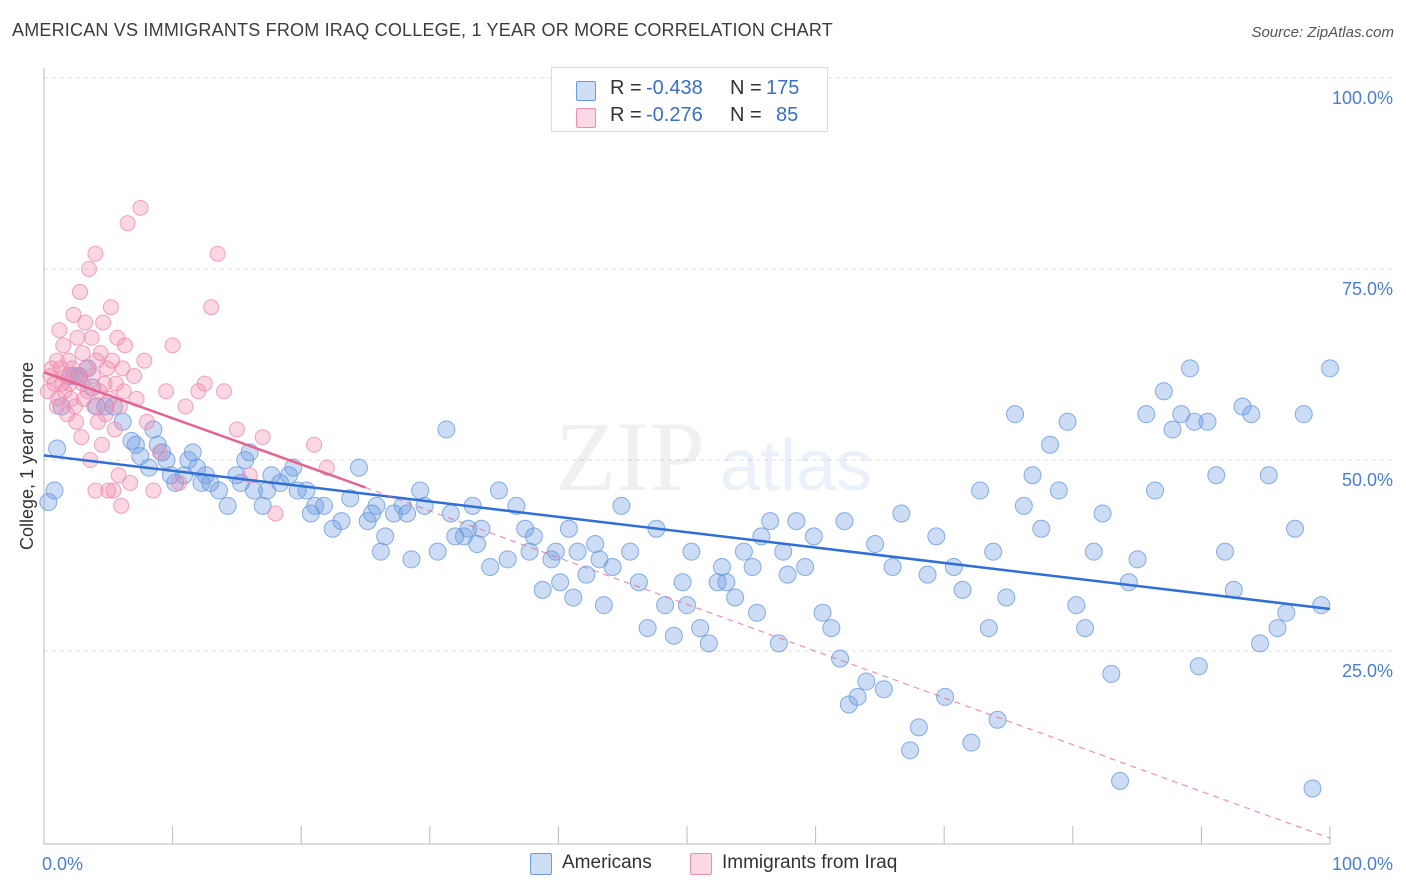  I want to click on bottom-legend-swatch-iraq, so click(701, 864).